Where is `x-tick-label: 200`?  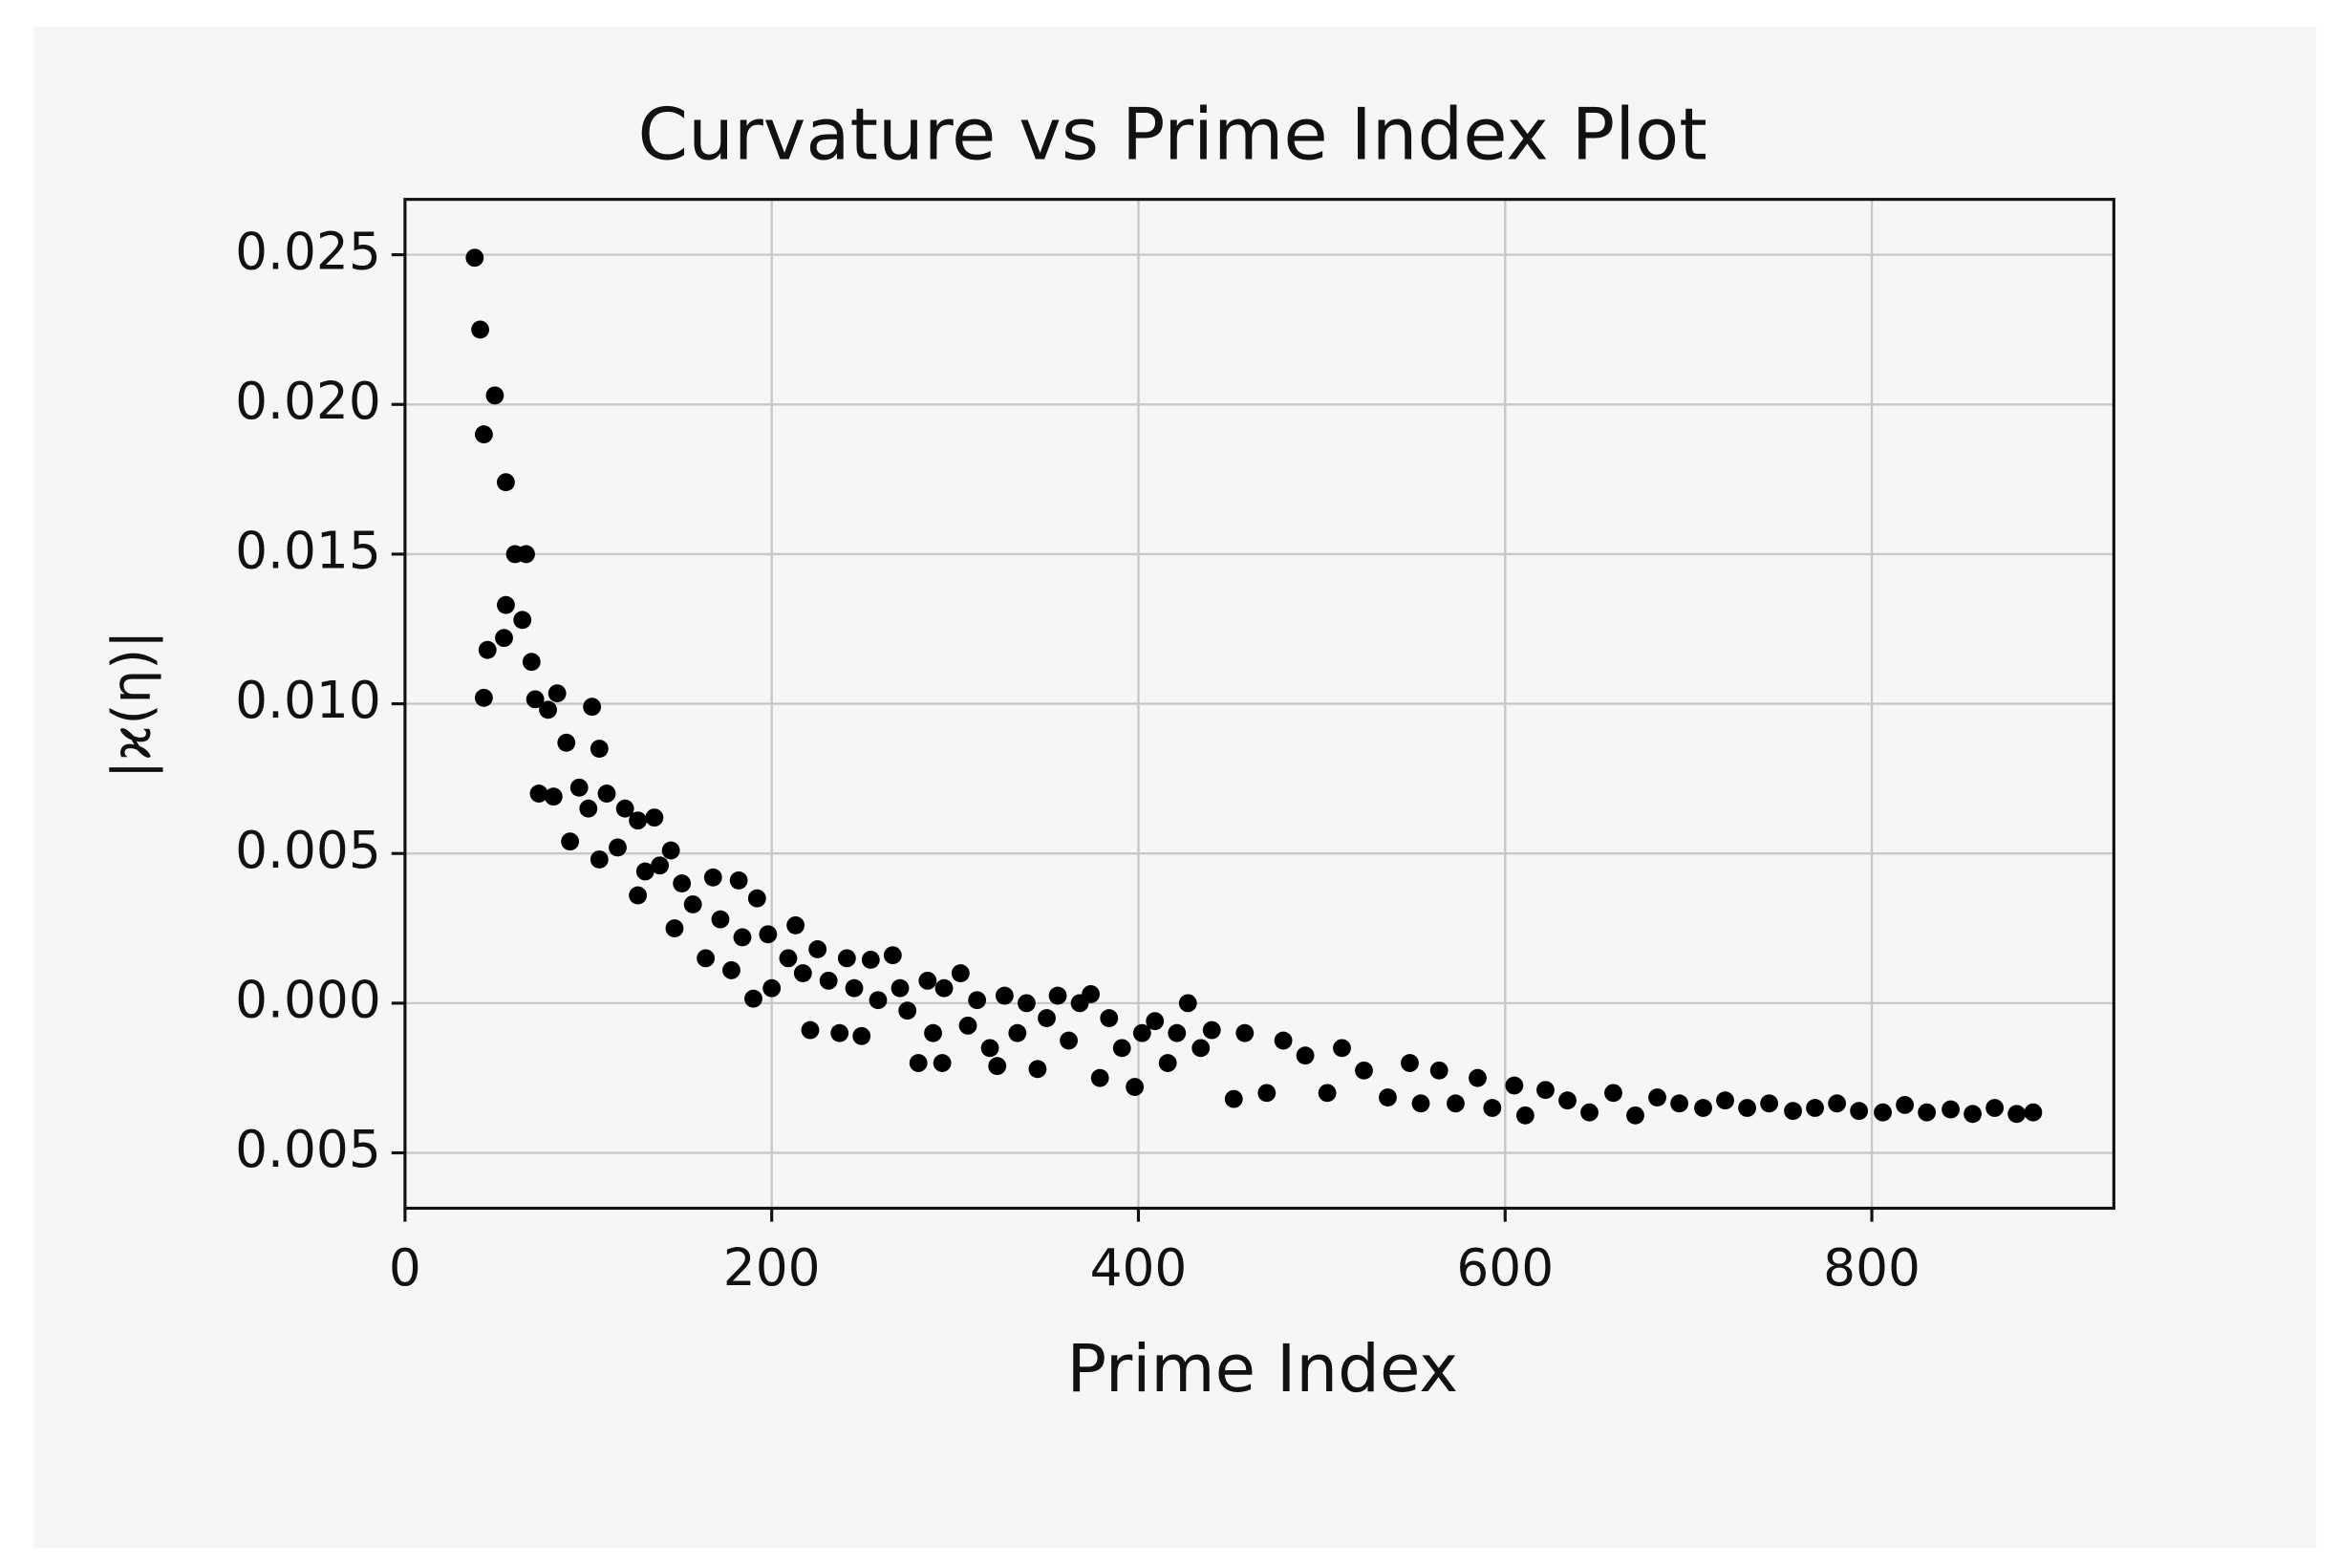
x-tick-label: 200 is located at coordinates (772, 1267).